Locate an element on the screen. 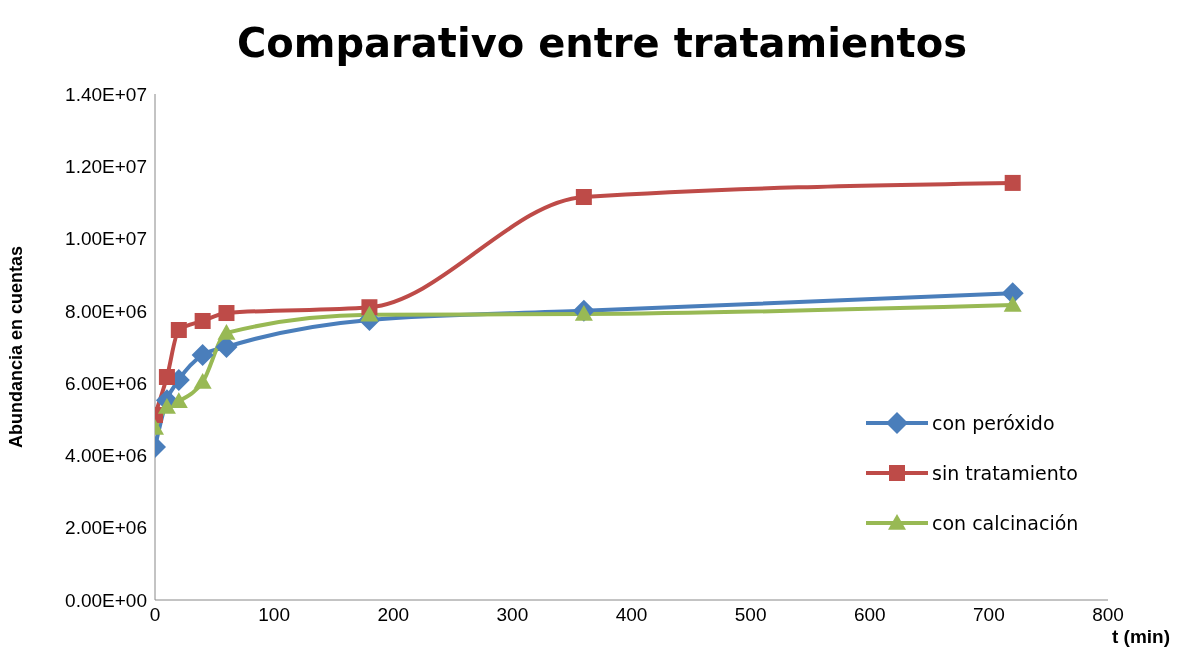  y-tick-label: 0.00E+00 is located at coordinates (106, 600).